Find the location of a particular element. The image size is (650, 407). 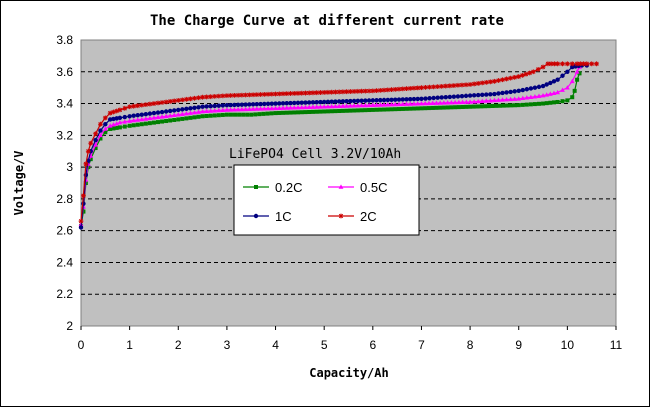

x-tick-label: 3 is located at coordinates (227, 345).